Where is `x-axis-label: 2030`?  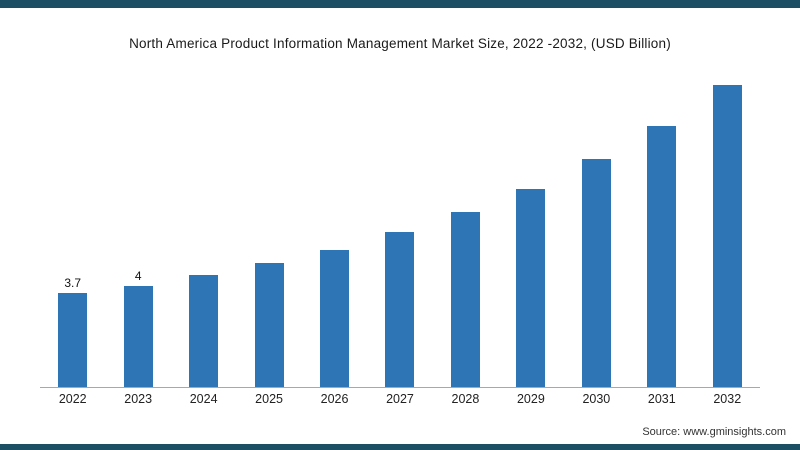 x-axis-label: 2030 is located at coordinates (596, 399).